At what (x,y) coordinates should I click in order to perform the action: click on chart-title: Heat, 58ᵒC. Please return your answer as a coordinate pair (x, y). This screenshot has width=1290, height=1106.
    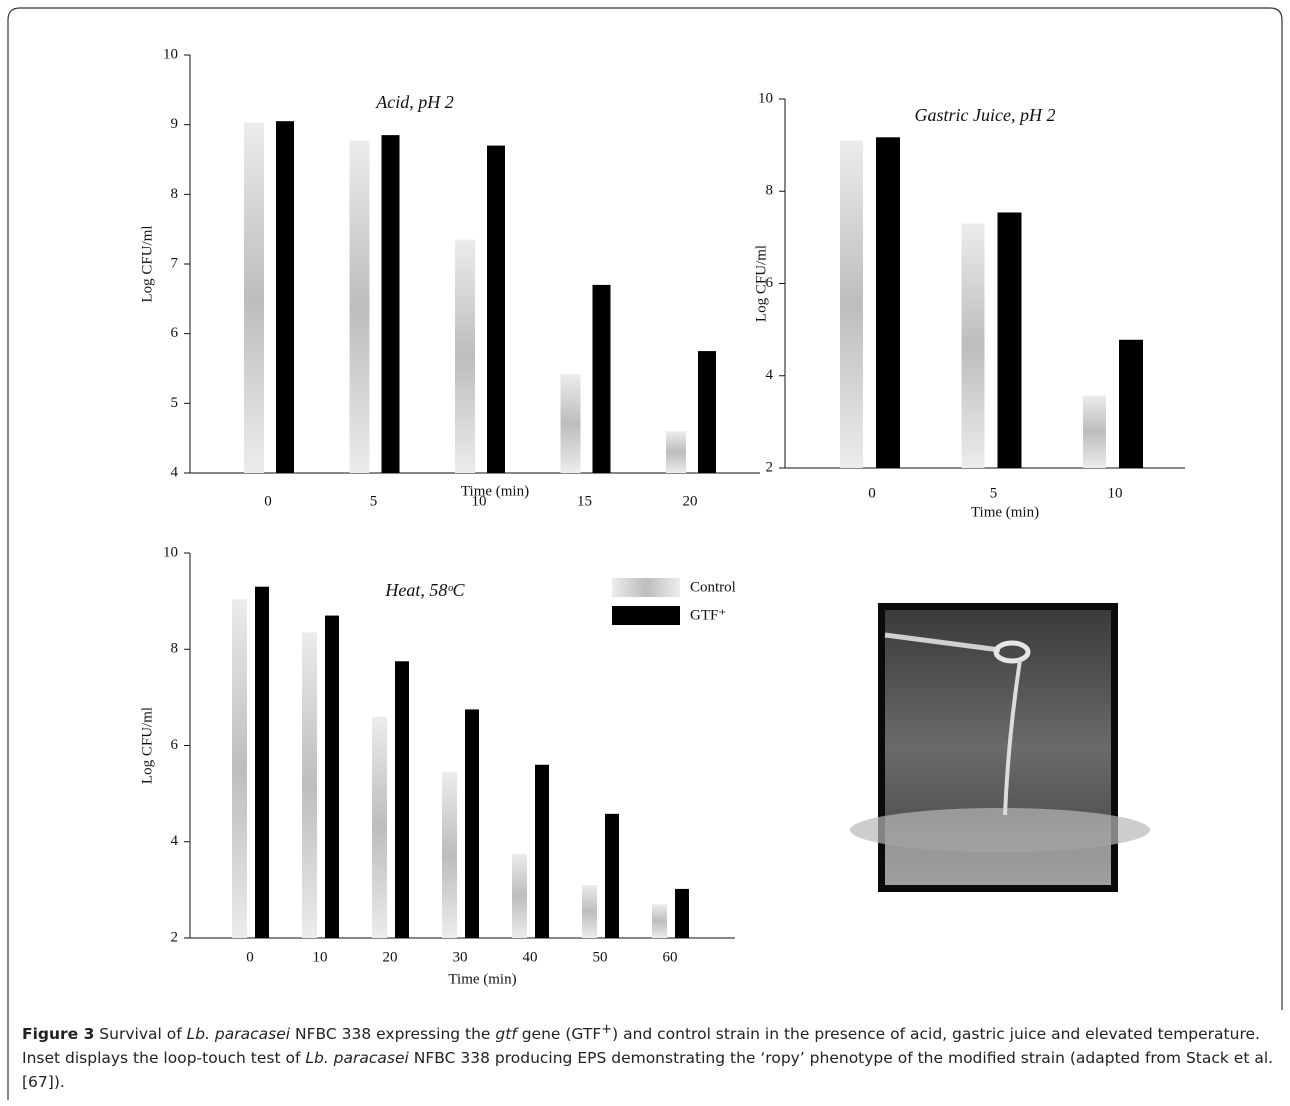
    Looking at the image, I should click on (424, 590).